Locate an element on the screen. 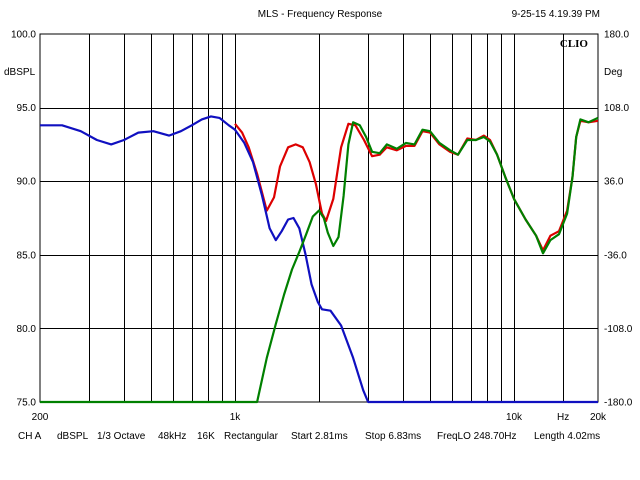 The height and width of the screenshot is (480, 640). footer-size: 16K is located at coordinates (206, 436).